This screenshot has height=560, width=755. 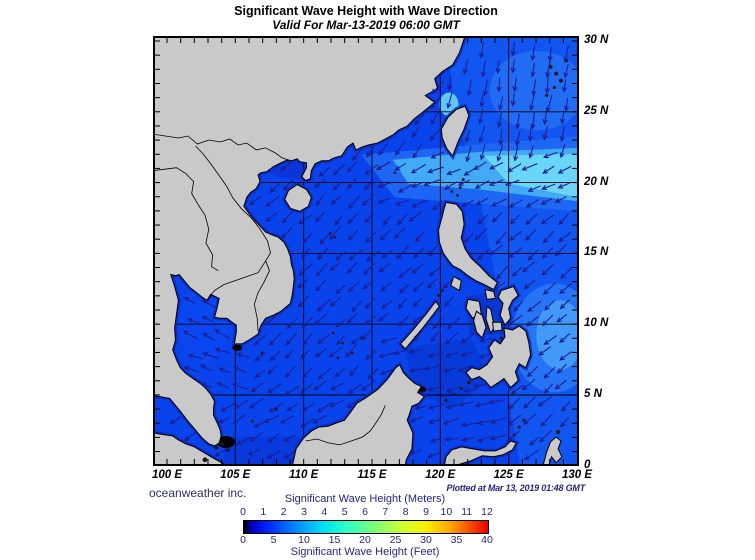 I want to click on credit-text: oceanweather inc., so click(x=198, y=493).